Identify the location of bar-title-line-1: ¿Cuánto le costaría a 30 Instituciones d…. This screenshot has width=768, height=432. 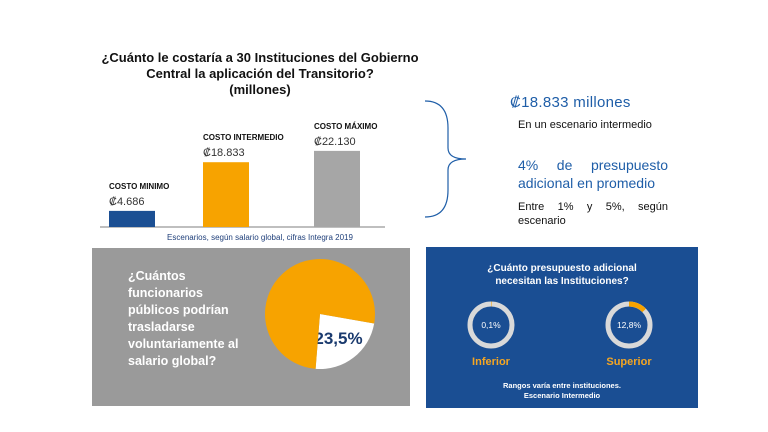
(260, 57).